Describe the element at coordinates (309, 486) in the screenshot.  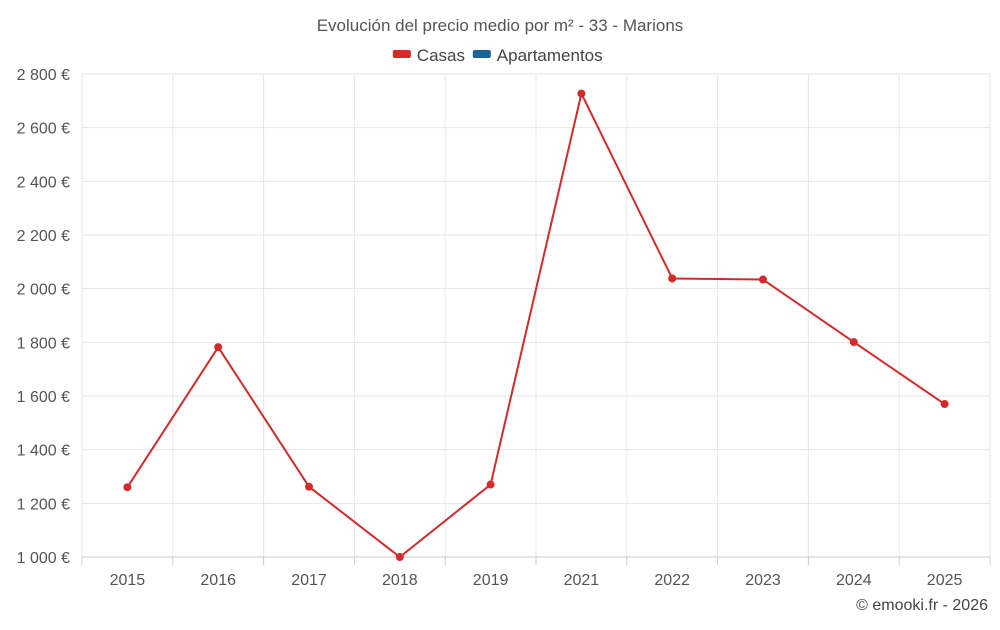
I see `data-point-2017` at that location.